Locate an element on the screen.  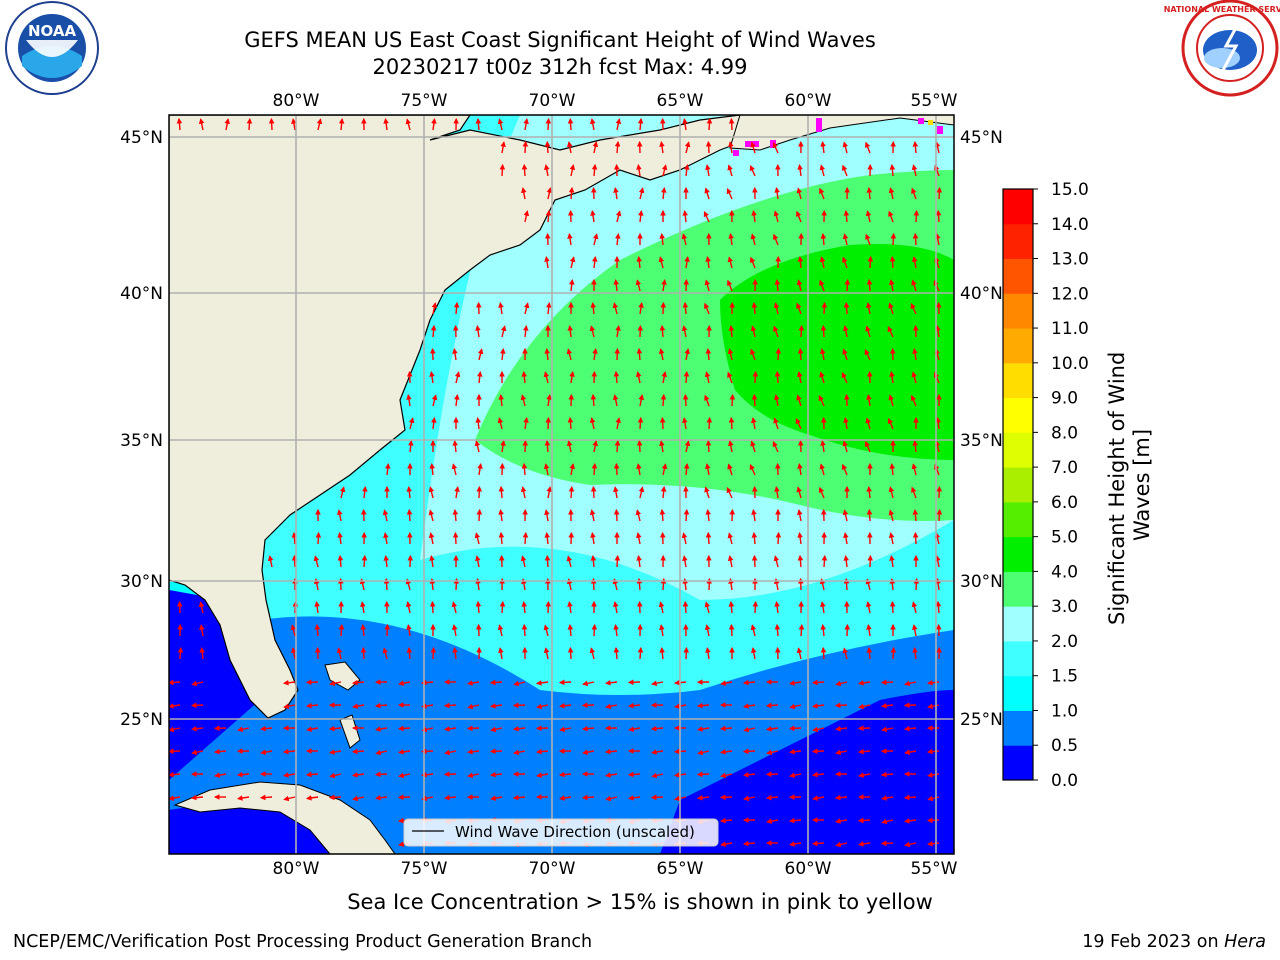
lon-label: 55°W is located at coordinates (934, 101).